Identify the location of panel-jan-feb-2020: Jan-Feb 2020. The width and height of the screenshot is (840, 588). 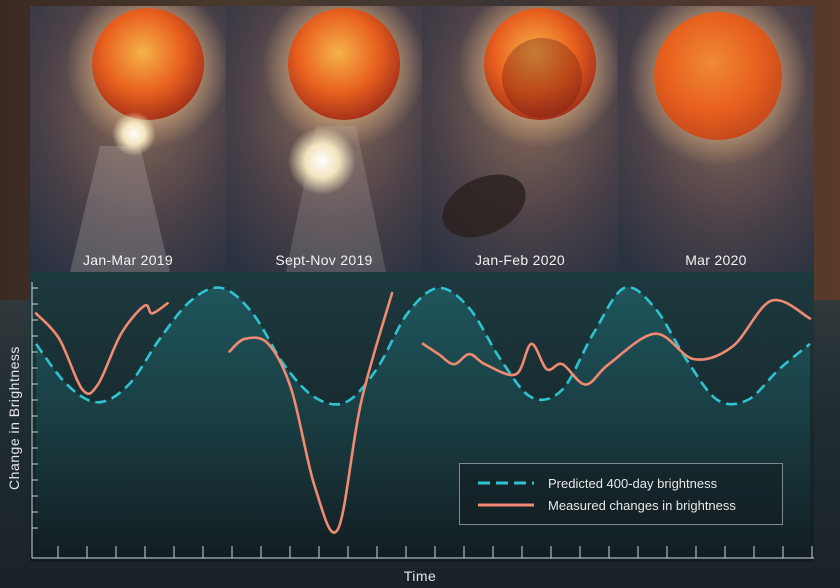
(520, 139).